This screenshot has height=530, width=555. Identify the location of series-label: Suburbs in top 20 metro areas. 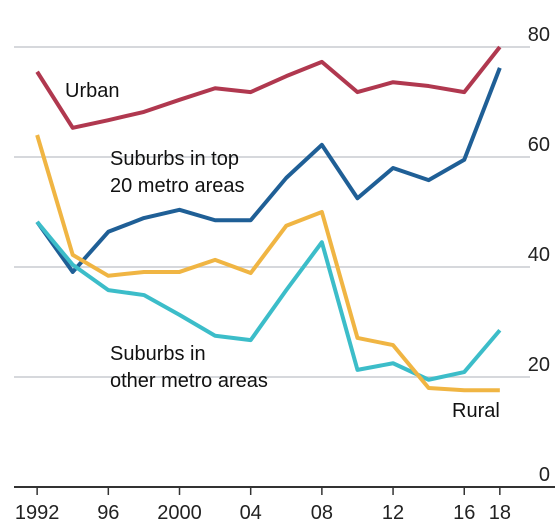
(177, 172).